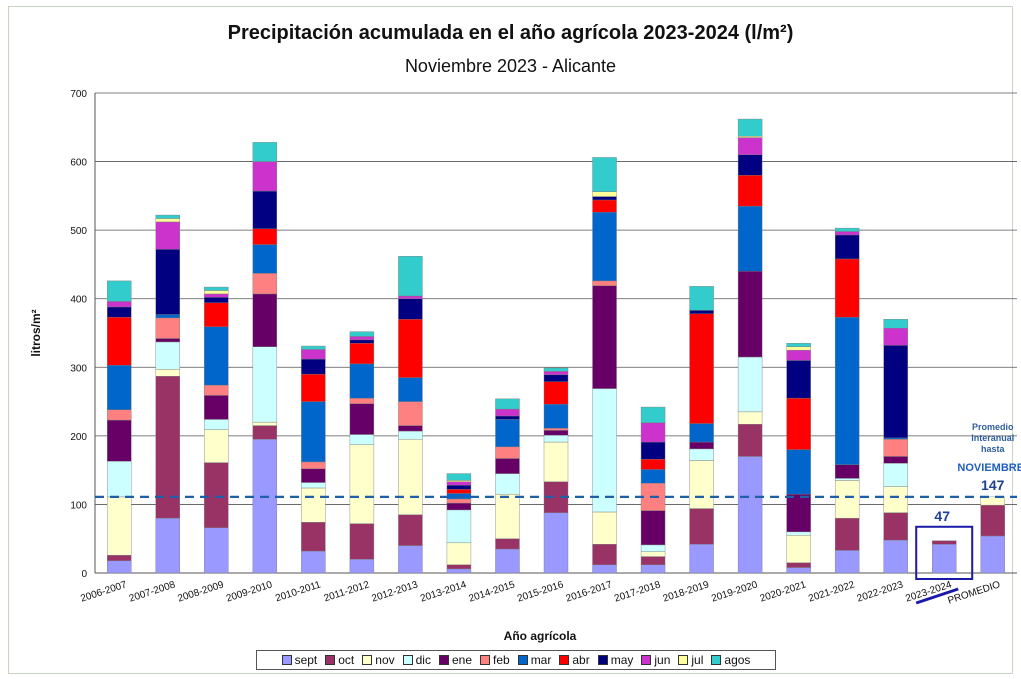  What do you see at coordinates (461, 660) in the screenshot?
I see `legend-label: ene` at bounding box center [461, 660].